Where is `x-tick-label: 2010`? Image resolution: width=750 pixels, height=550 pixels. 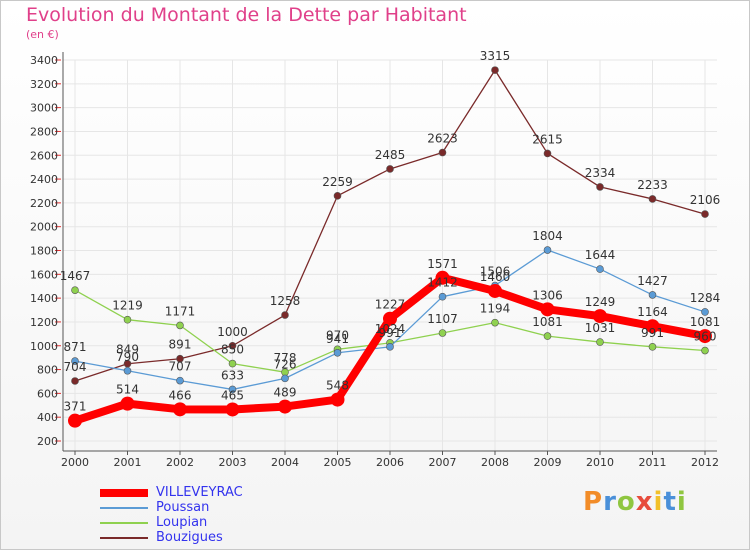 x-tick-label: 2010 is located at coordinates (600, 462).